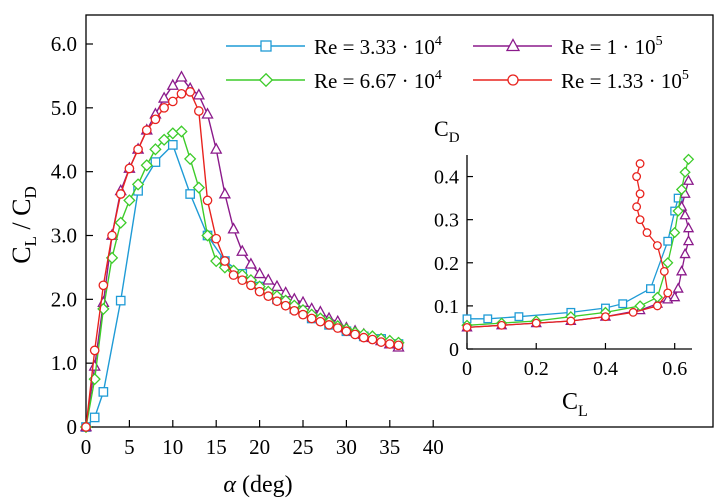 Image resolution: width=722 pixels, height=504 pixels. Describe the element at coordinates (378, 46) in the screenshot. I see `legend-label: Re = 3.33 · 104` at that location.